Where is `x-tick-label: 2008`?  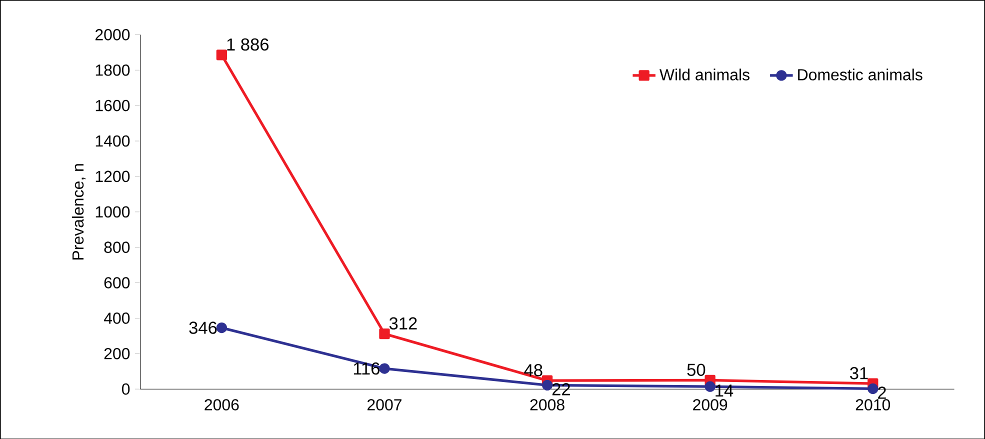 x-tick-label: 2008 is located at coordinates (547, 404).